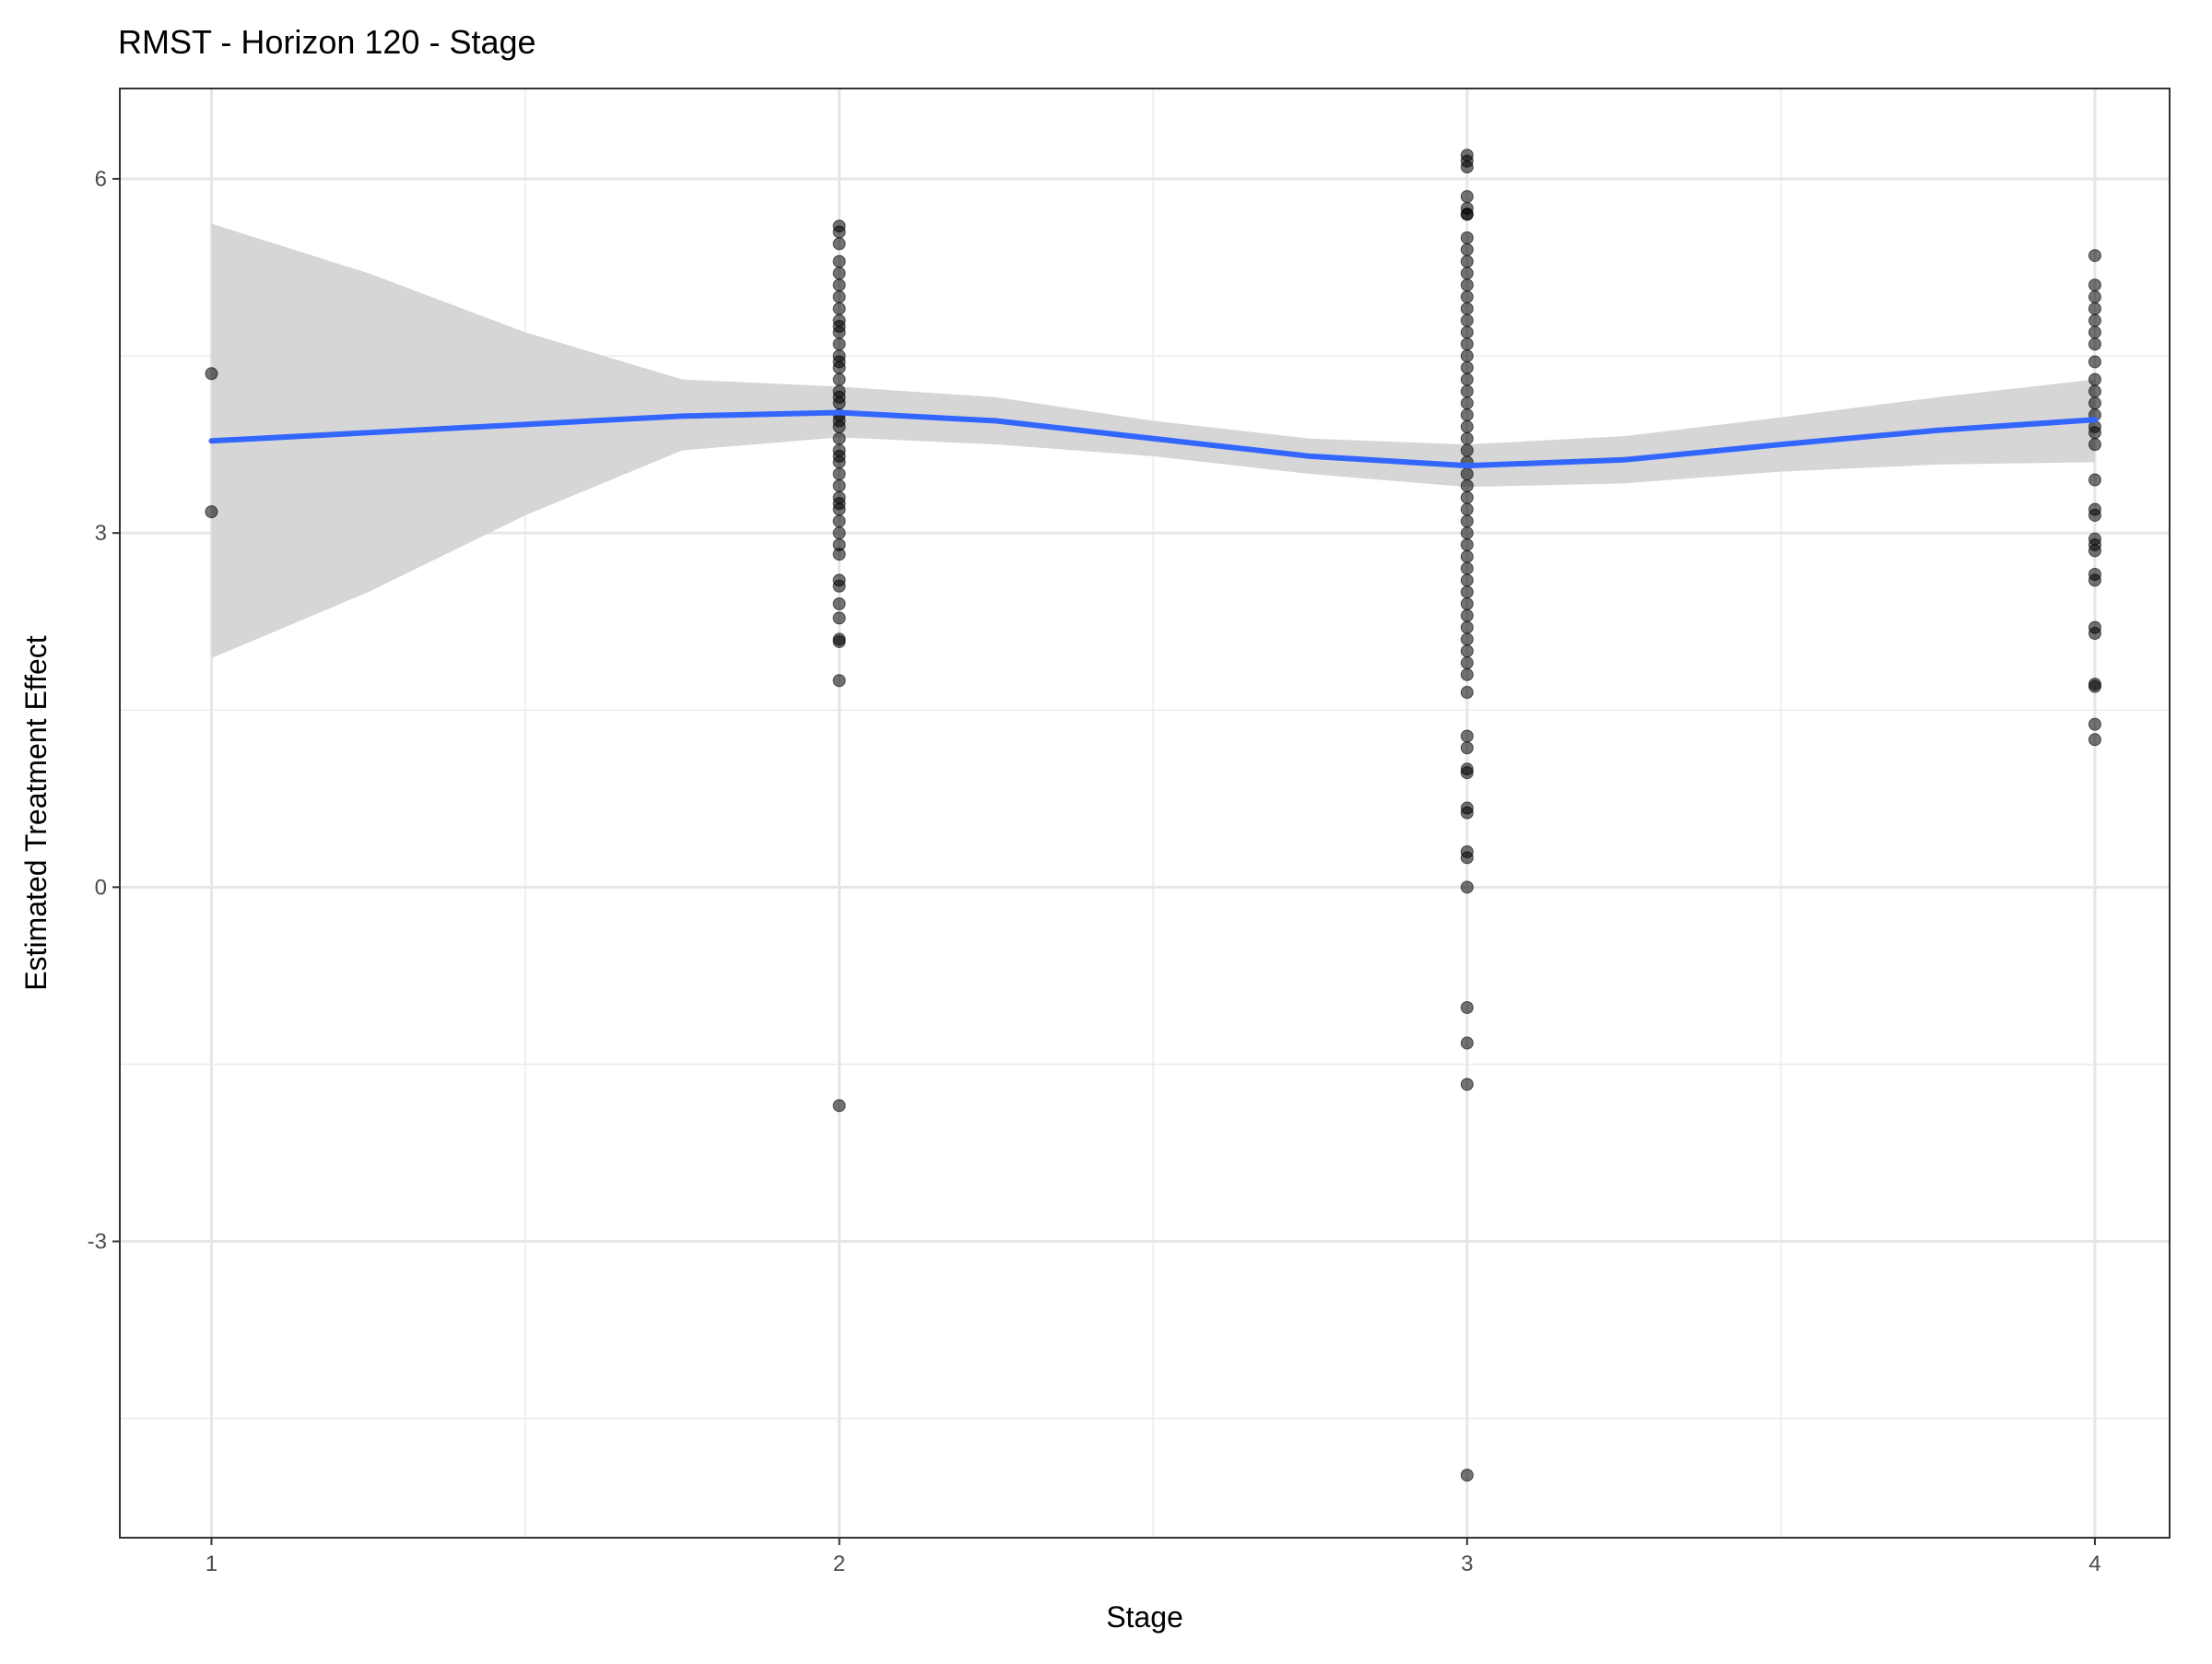 The width and height of the screenshot is (2212, 1664). What do you see at coordinates (212, 1564) in the screenshot?
I see `x-tick-label: 1` at bounding box center [212, 1564].